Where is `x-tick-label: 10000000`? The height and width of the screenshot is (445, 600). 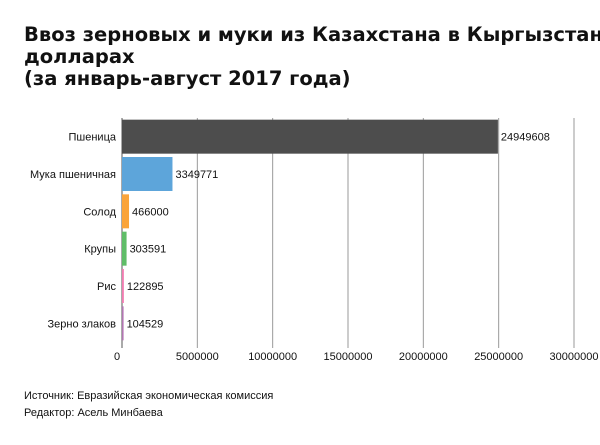 x-tick-label: 10000000 is located at coordinates (272, 357).